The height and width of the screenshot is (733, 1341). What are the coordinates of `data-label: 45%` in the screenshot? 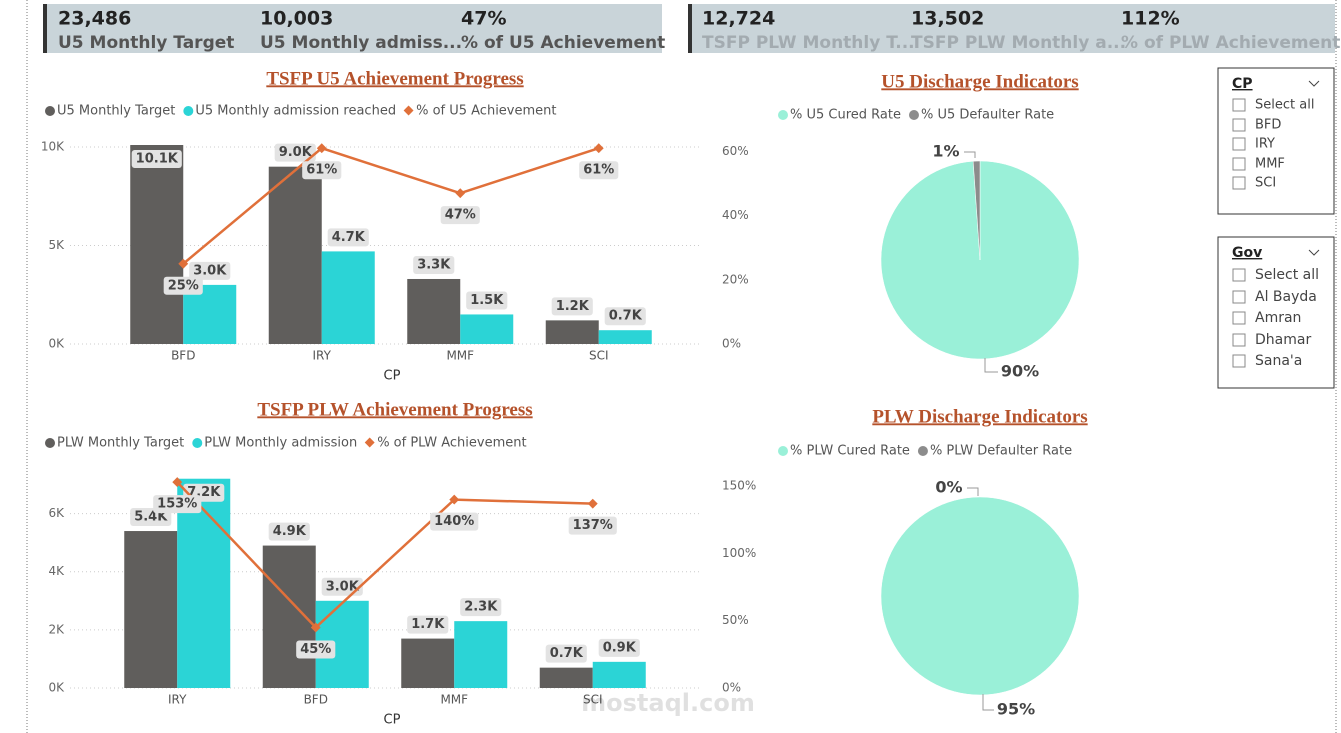 It's located at (315, 649).